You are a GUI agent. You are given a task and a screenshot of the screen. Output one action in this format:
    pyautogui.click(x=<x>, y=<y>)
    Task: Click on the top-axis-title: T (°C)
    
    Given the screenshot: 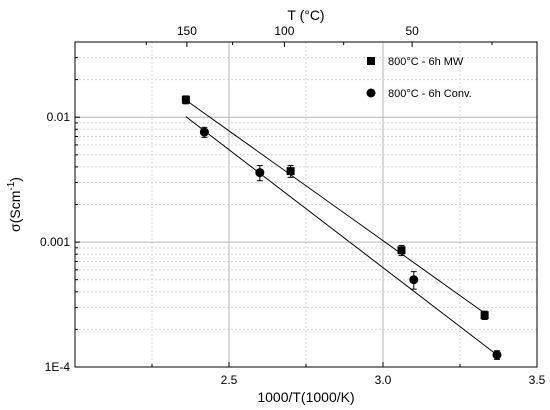 What is the action you would take?
    pyautogui.click(x=305, y=15)
    